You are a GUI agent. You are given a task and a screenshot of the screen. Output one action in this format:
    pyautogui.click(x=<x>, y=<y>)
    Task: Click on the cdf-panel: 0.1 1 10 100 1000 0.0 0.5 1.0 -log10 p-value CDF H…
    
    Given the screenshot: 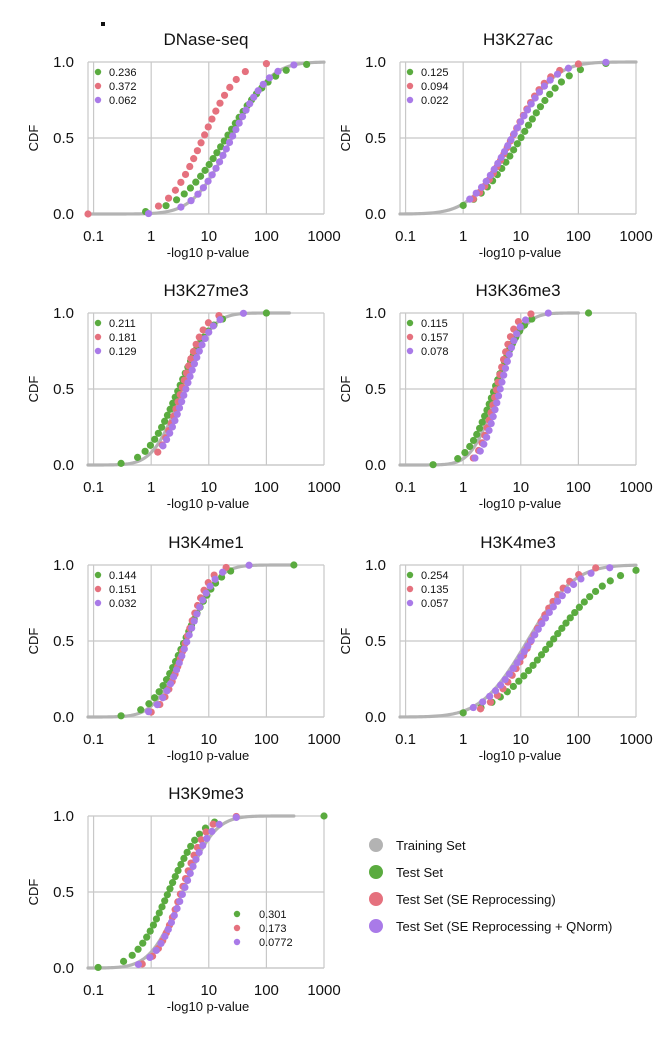 What is the action you would take?
    pyautogui.click(x=495, y=648)
    